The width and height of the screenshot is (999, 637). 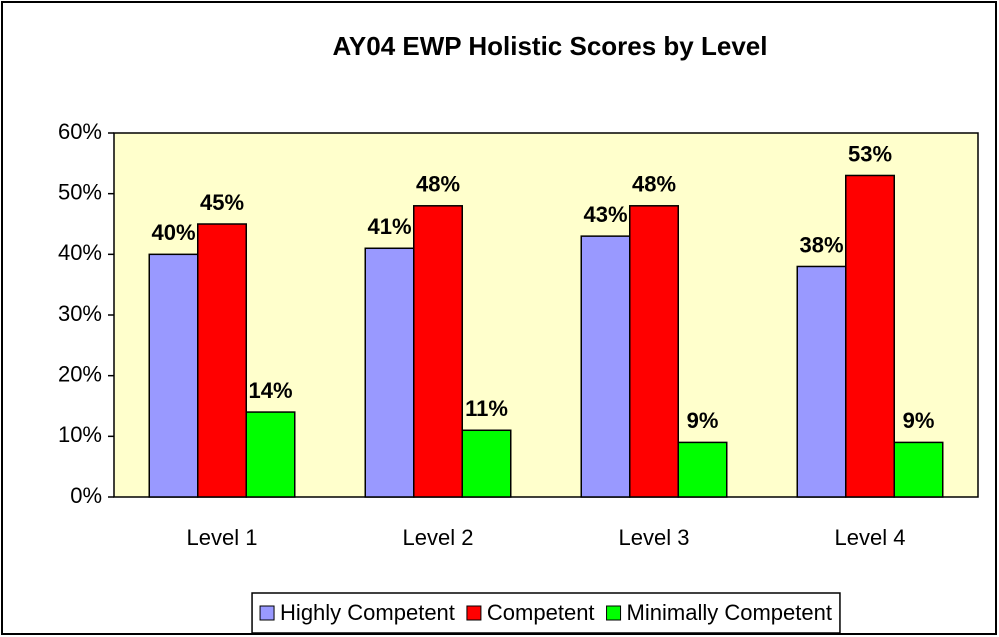 What do you see at coordinates (80, 252) in the screenshot?
I see `y-tick-label: 40%` at bounding box center [80, 252].